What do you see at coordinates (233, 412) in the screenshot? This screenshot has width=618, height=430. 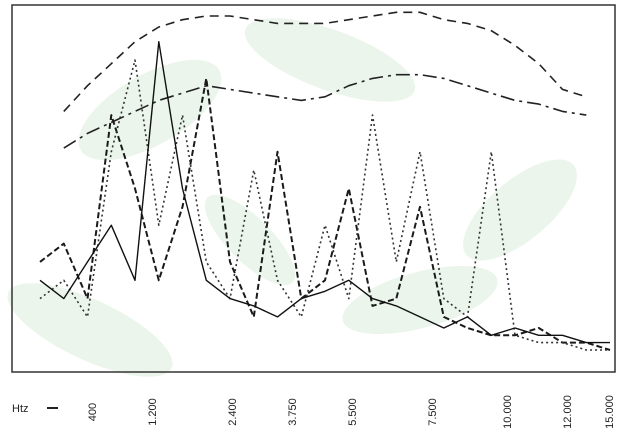 I see `x-tick-label: 2.400` at bounding box center [233, 412].